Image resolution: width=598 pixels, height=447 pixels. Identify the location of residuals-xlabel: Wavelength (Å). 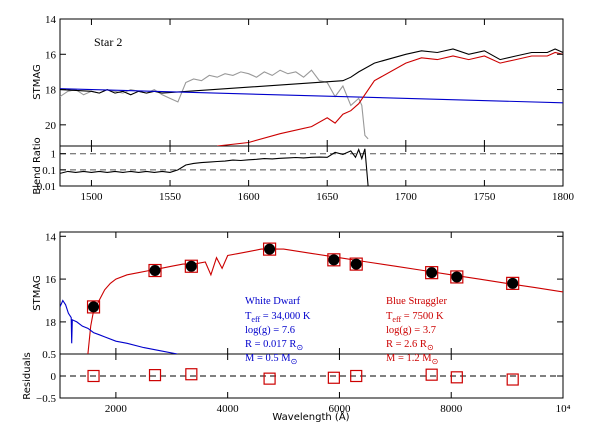
(310, 416).